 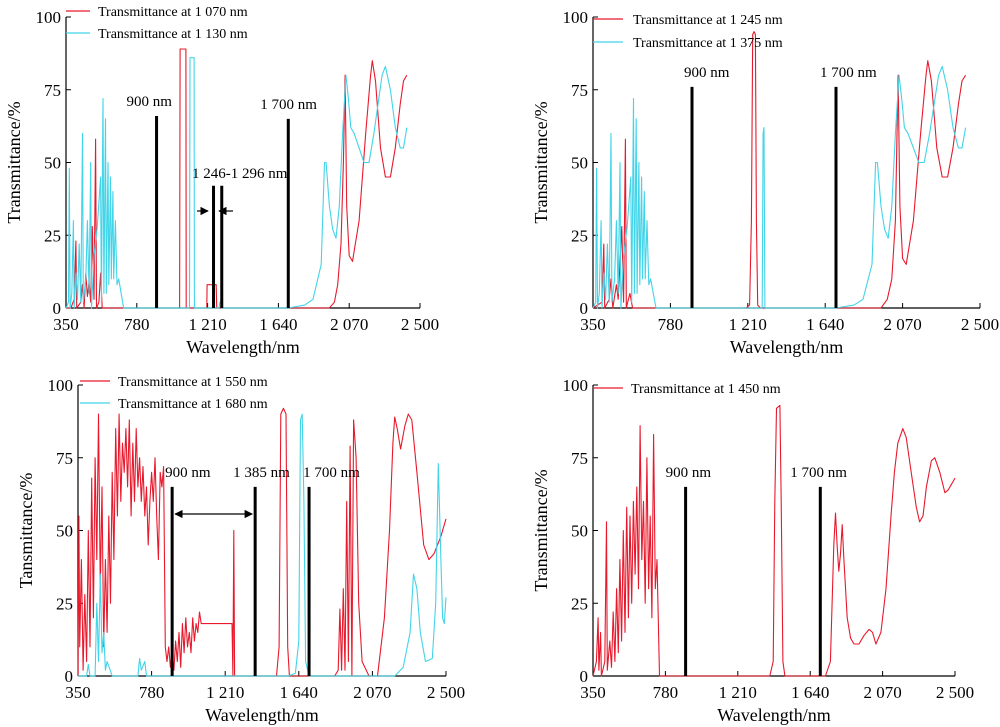 What do you see at coordinates (261, 473) in the screenshot?
I see `wavelength-marker-label: 1 385 nm` at bounding box center [261, 473].